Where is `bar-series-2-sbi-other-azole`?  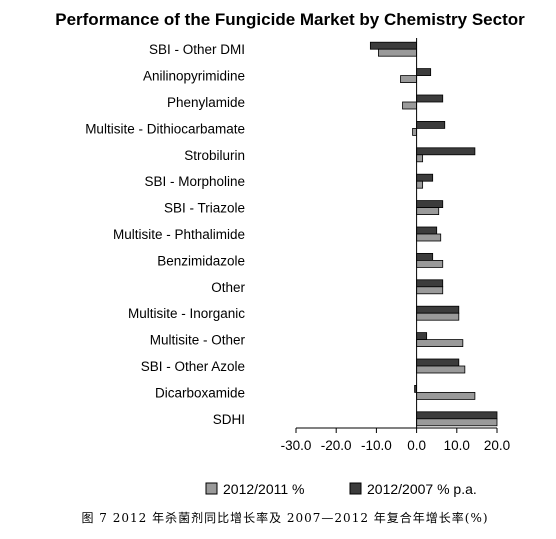
bar-series-2-sbi-other-azole is located at coordinates (438, 362).